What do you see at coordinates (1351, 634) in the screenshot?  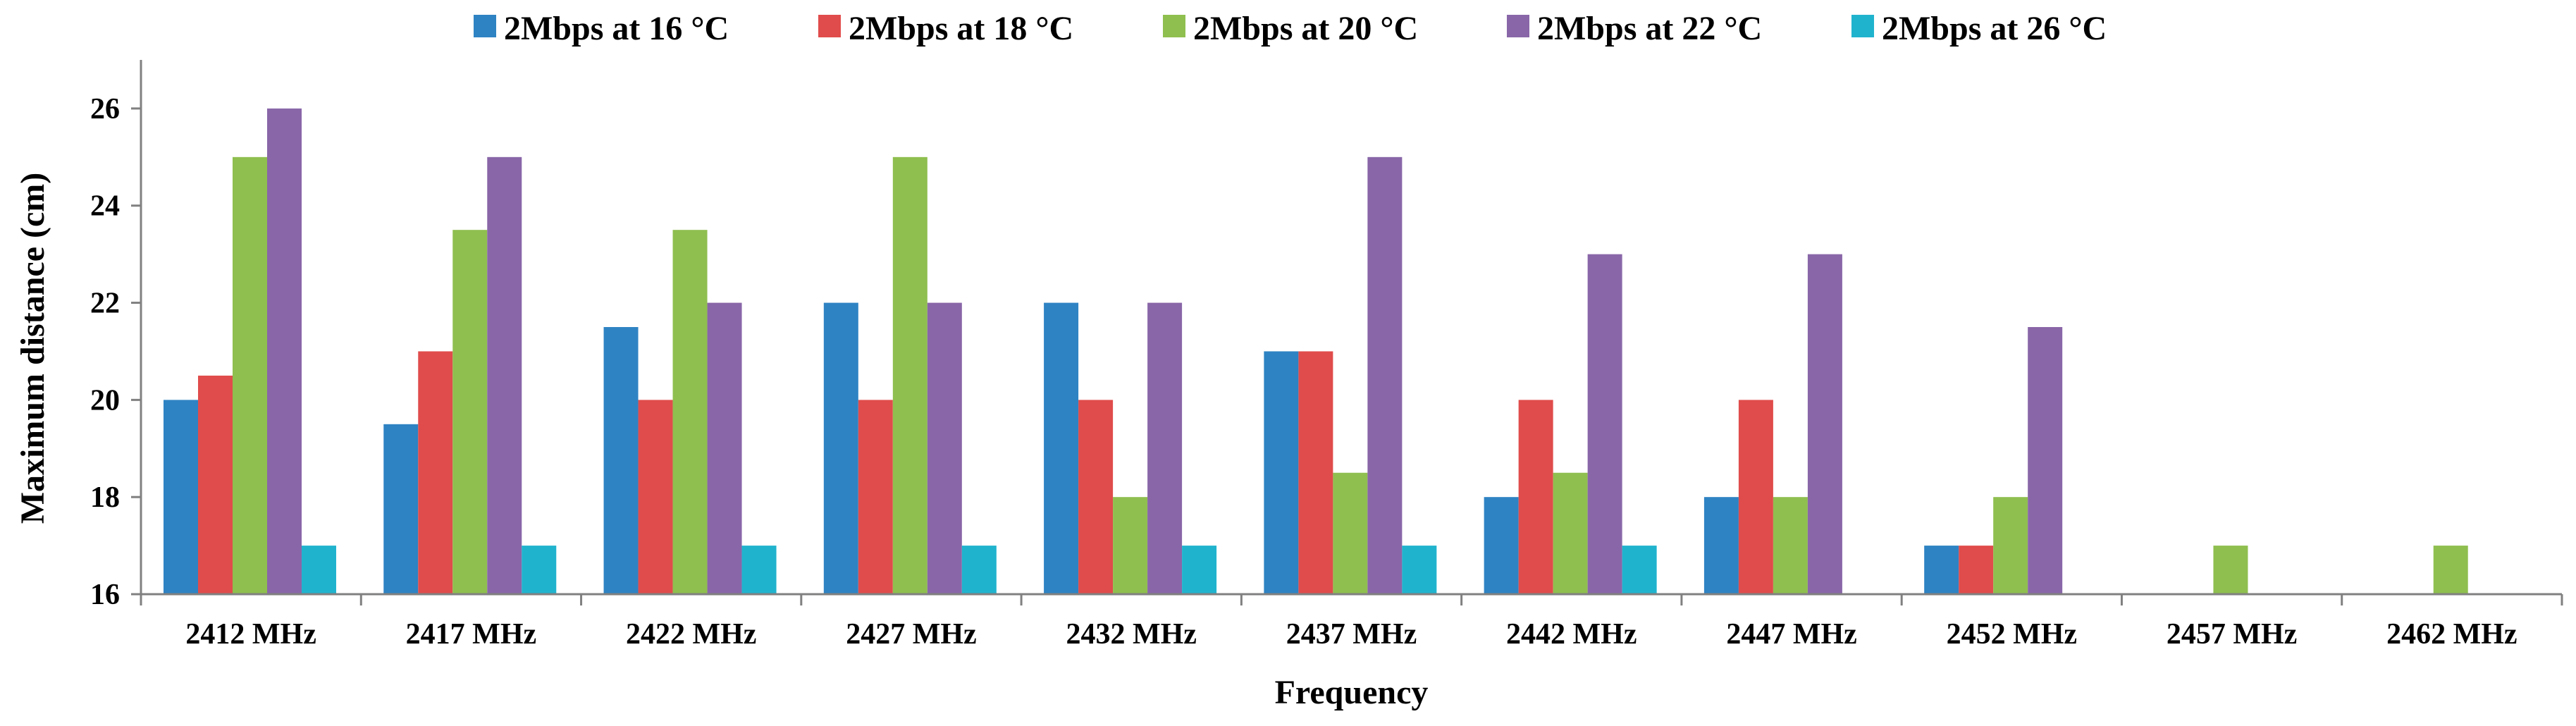 I see `x-tick-label: 2437 MHz` at bounding box center [1351, 634].